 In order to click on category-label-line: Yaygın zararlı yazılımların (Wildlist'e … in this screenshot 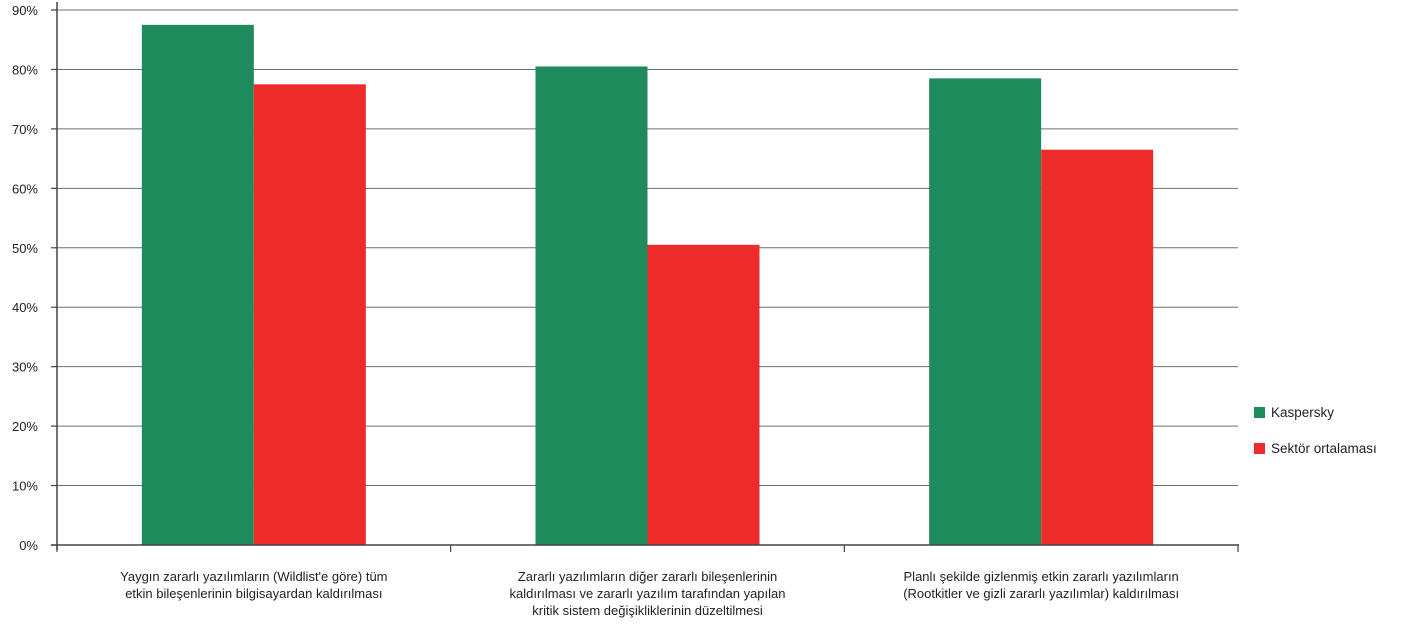, I will do `click(253, 576)`.